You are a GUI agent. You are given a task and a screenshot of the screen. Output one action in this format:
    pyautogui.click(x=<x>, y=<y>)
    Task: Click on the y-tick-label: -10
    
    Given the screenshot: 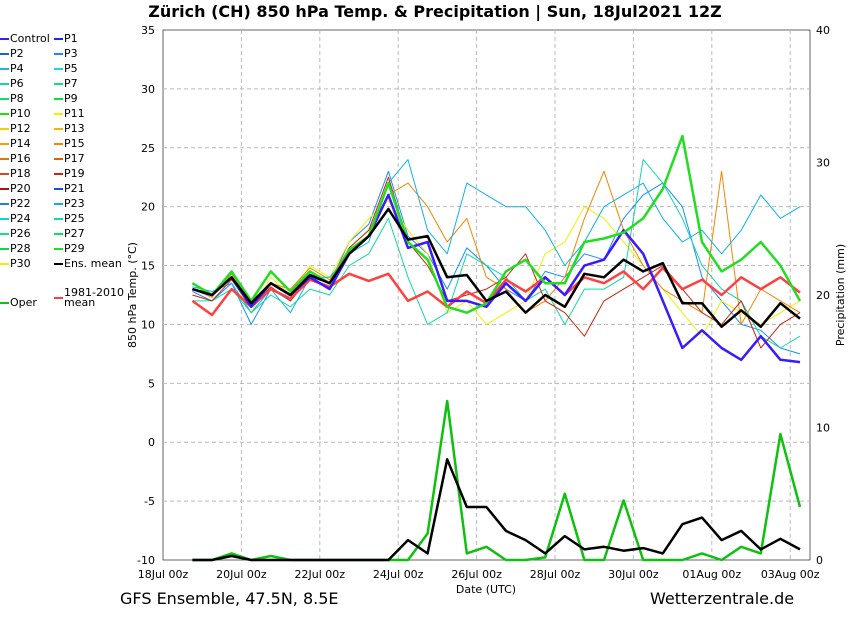 What is the action you would take?
    pyautogui.click(x=146, y=560)
    